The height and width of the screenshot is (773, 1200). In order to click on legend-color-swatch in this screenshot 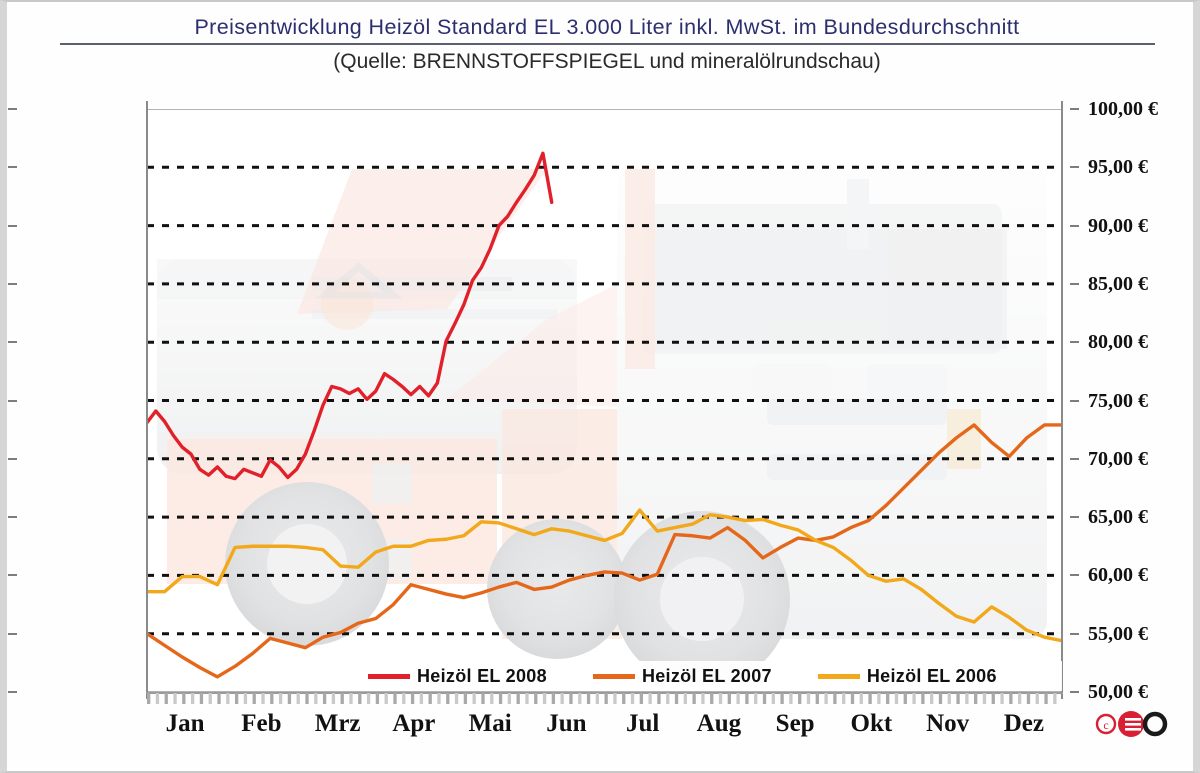, I will do `click(389, 676)`.